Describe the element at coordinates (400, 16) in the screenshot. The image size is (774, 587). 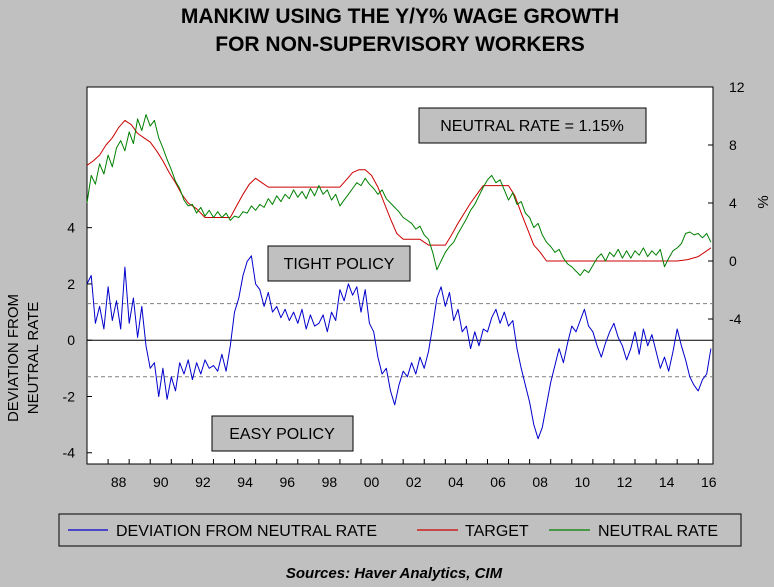
I see `chart-title-line-1: MANKIW USING THE Y/Y% WAGE GROWTH` at that location.